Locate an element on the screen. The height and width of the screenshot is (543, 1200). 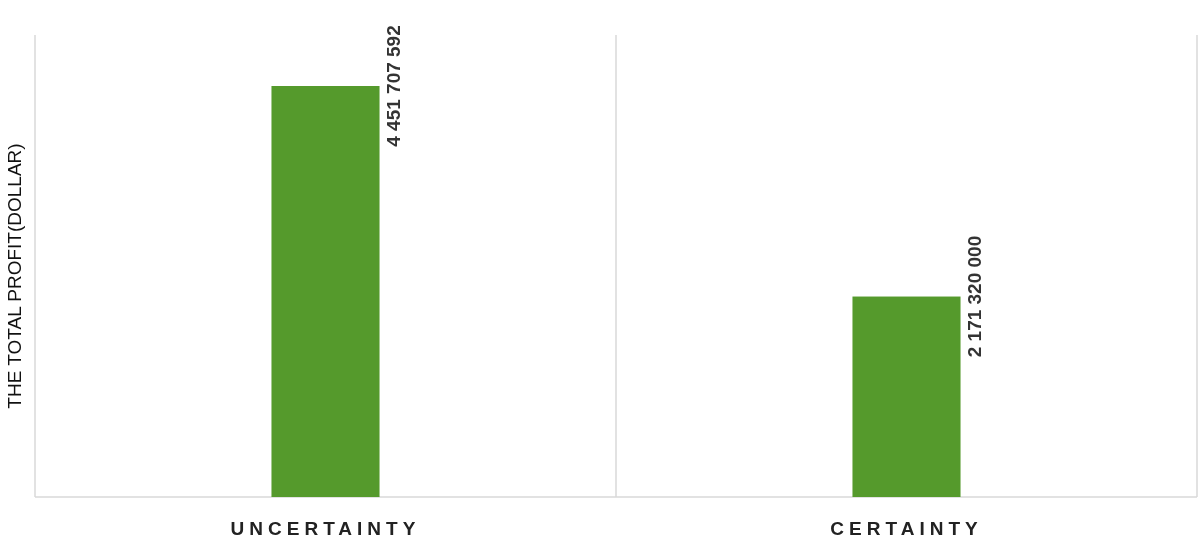
data-label: 2 171 320 000 is located at coordinates (974, 296).